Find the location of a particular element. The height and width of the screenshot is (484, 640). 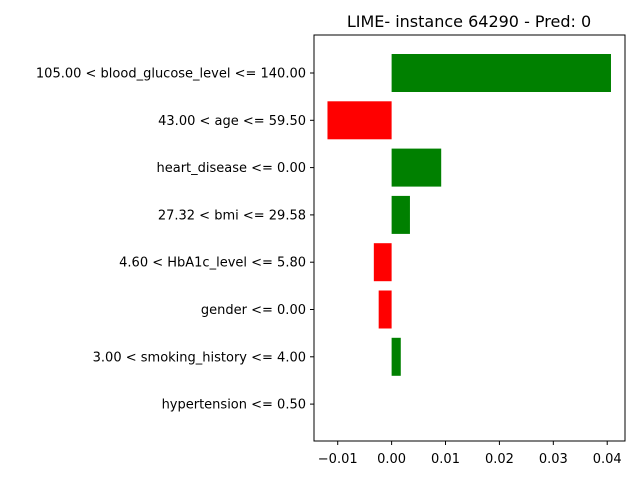

x-tick-label: 0.03 is located at coordinates (553, 459).